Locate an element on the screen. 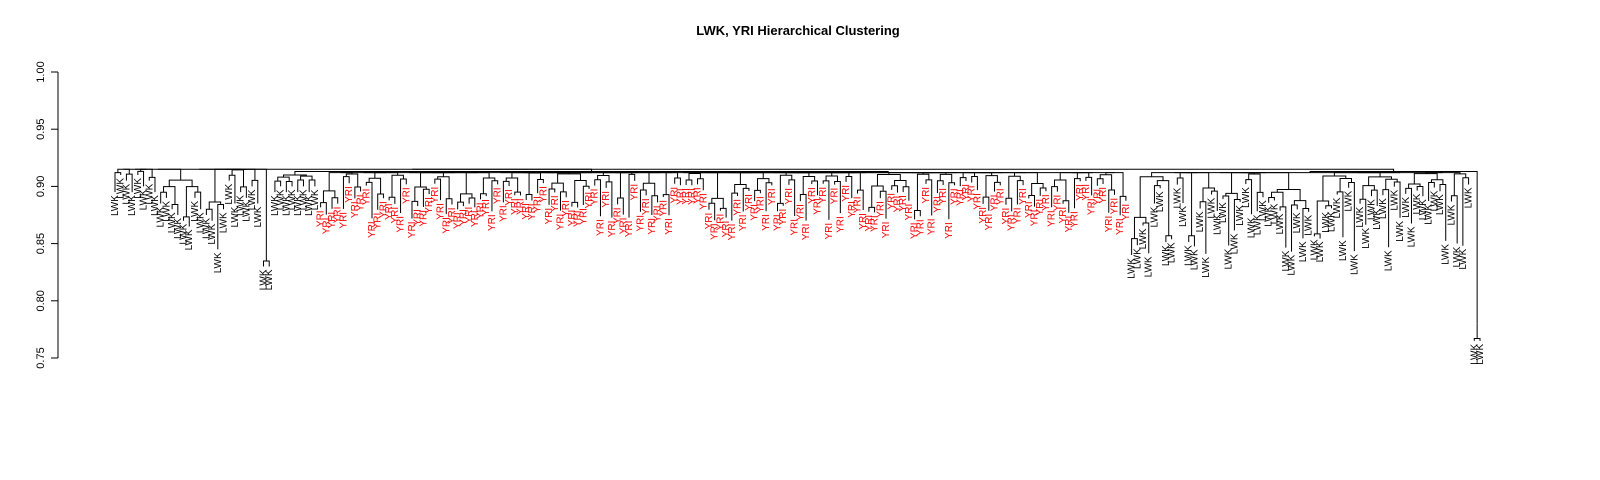  y-tick-label: 1.00 is located at coordinates (41, 71).